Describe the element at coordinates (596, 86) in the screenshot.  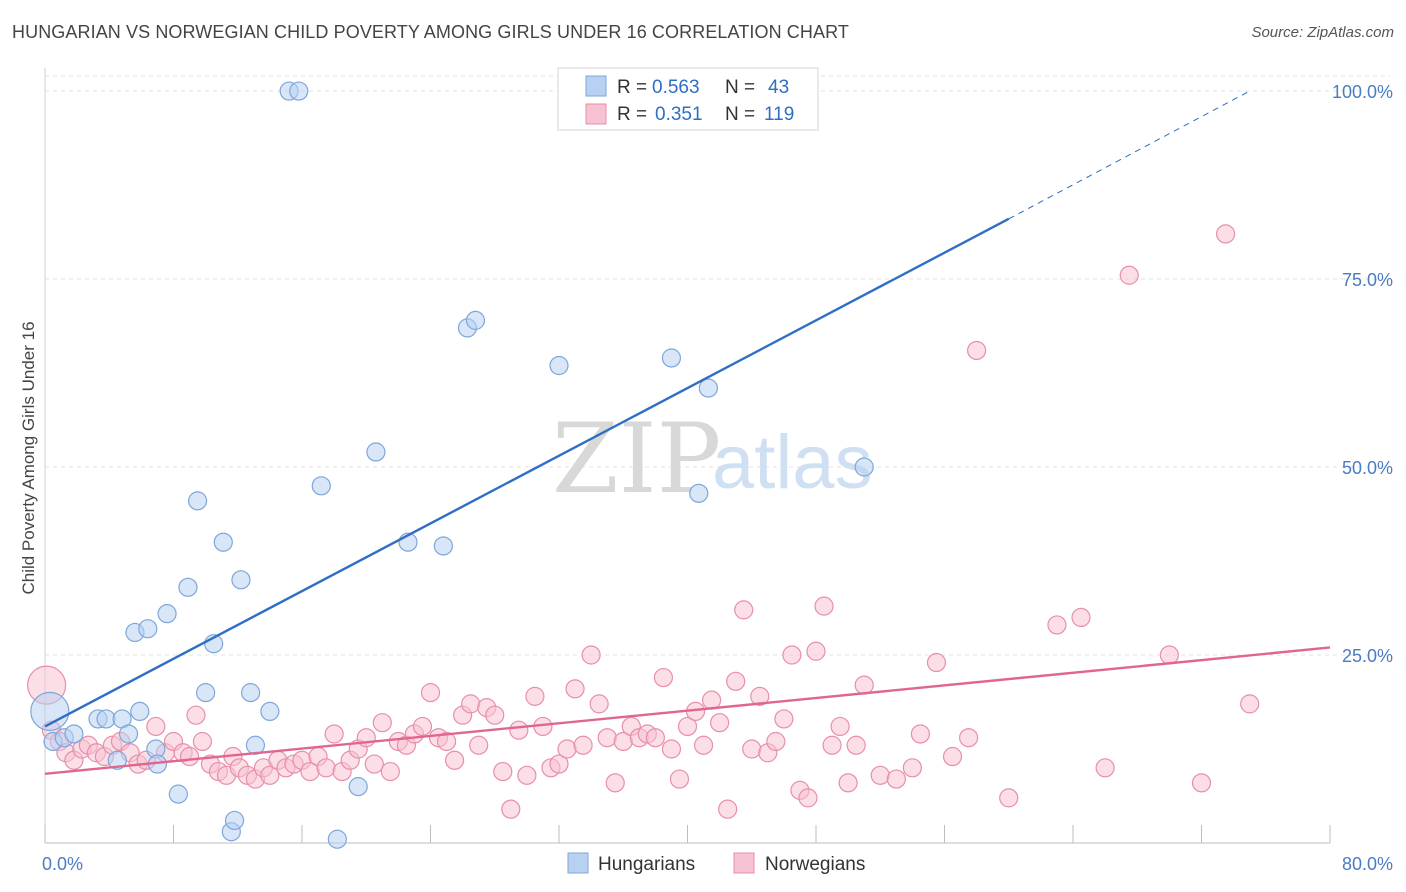
I see `legend-swatch-hungarians` at that location.